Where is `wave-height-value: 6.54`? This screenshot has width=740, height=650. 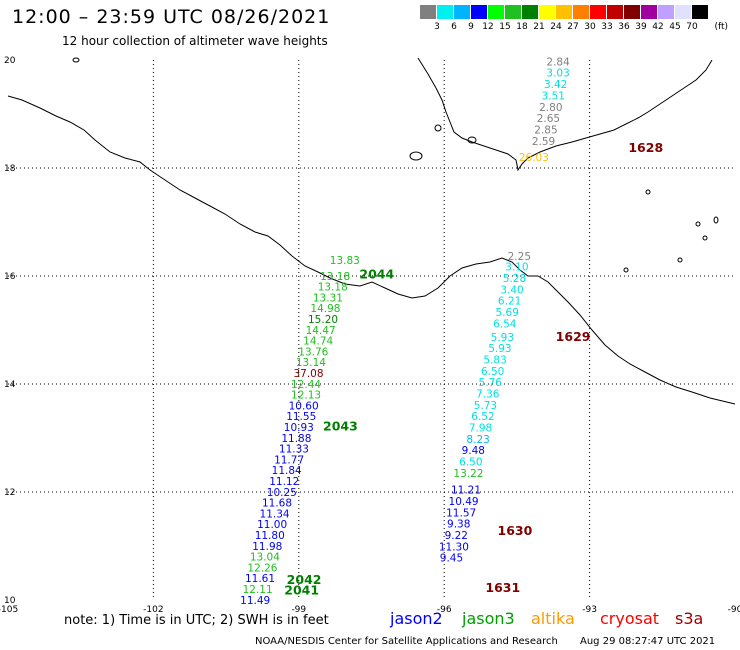 wave-height-value: 6.54 is located at coordinates (505, 324).